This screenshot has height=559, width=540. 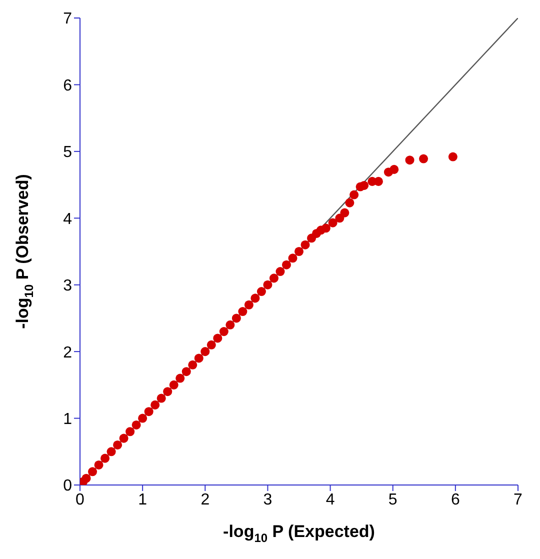 I want to click on x-tick-label: 6, so click(x=455, y=499).